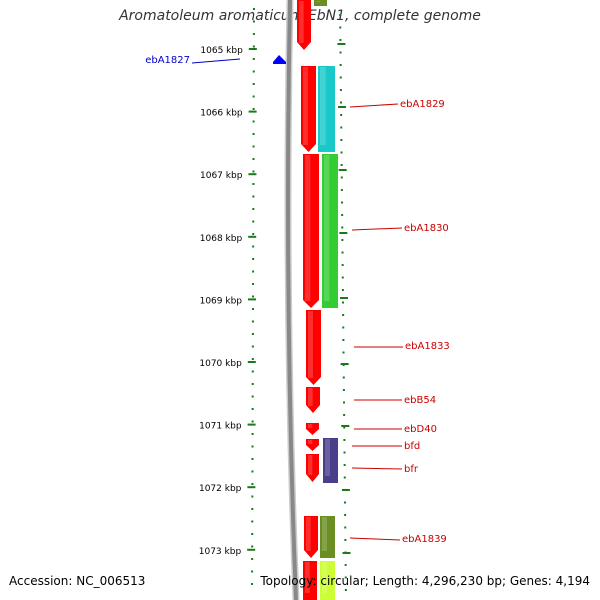  What do you see at coordinates (77, 581) in the screenshot?
I see `accession-text: Accession: NC_006513` at bounding box center [77, 581].